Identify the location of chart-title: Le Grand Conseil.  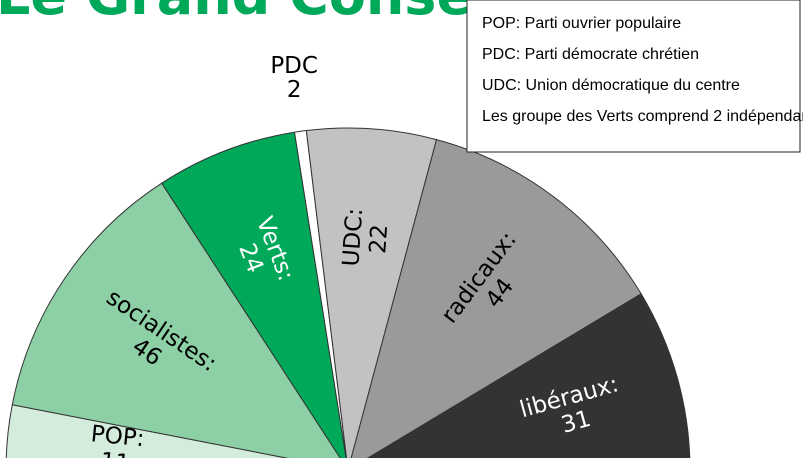
(255, 13).